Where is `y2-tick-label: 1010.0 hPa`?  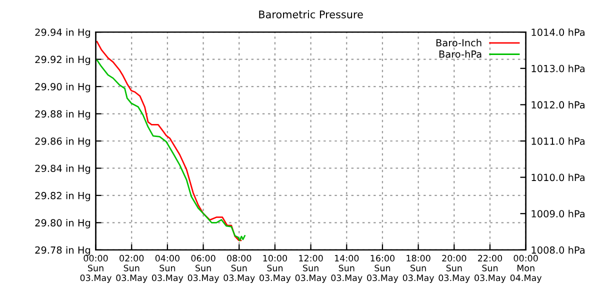
y2-tick-label: 1010.0 hPa is located at coordinates (558, 178).